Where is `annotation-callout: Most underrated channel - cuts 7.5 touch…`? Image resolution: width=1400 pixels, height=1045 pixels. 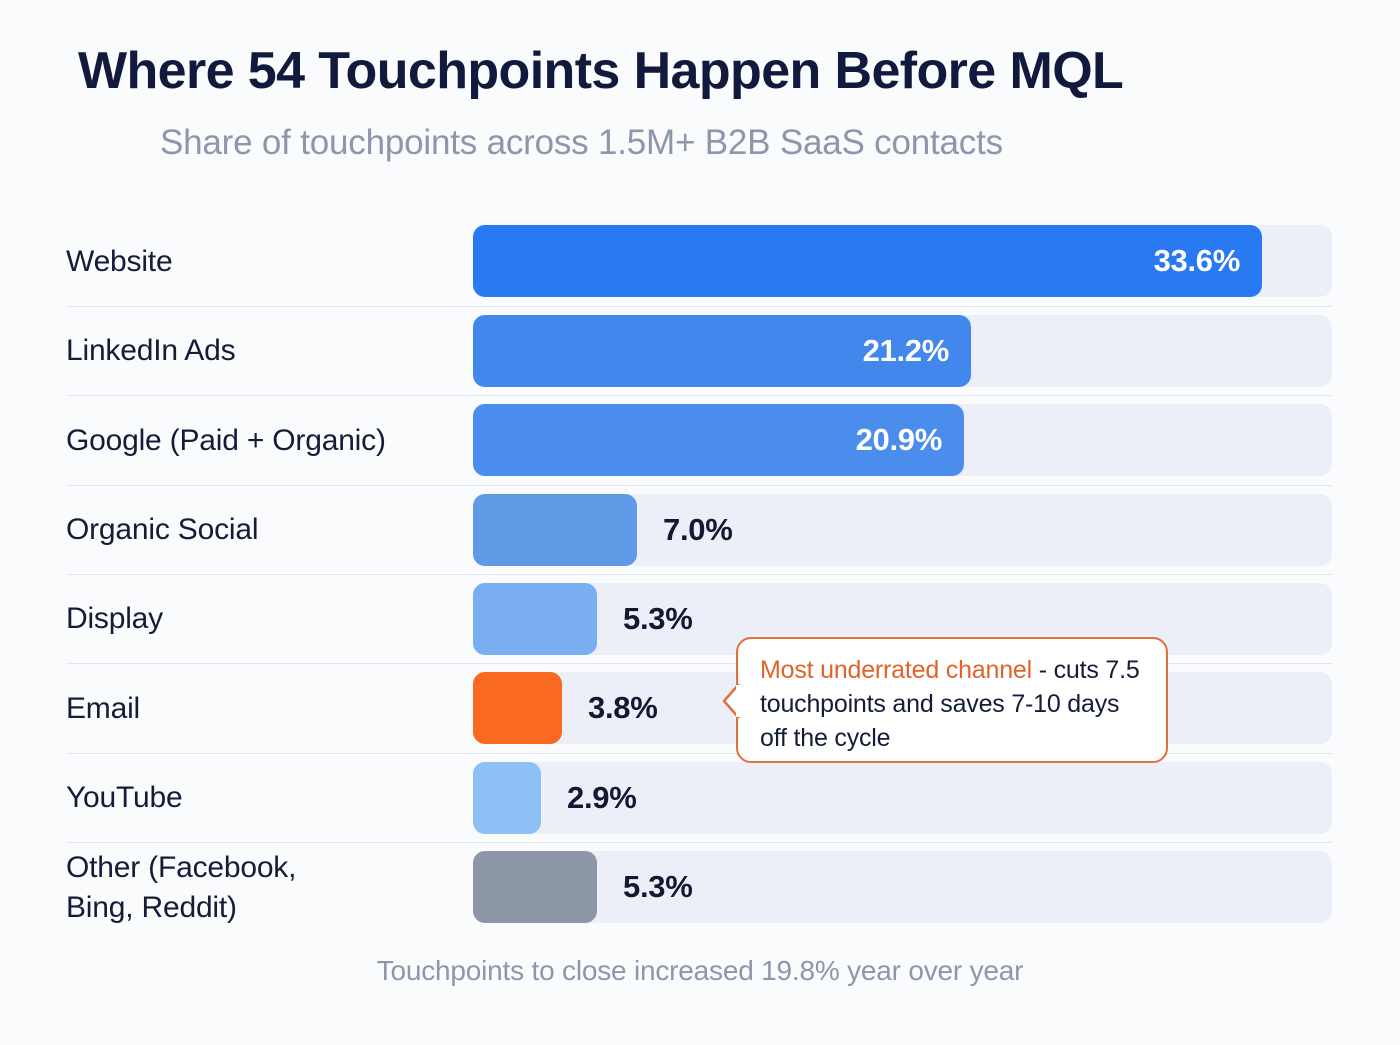 annotation-callout: Most underrated channel - cuts 7.5 touch… is located at coordinates (945, 700).